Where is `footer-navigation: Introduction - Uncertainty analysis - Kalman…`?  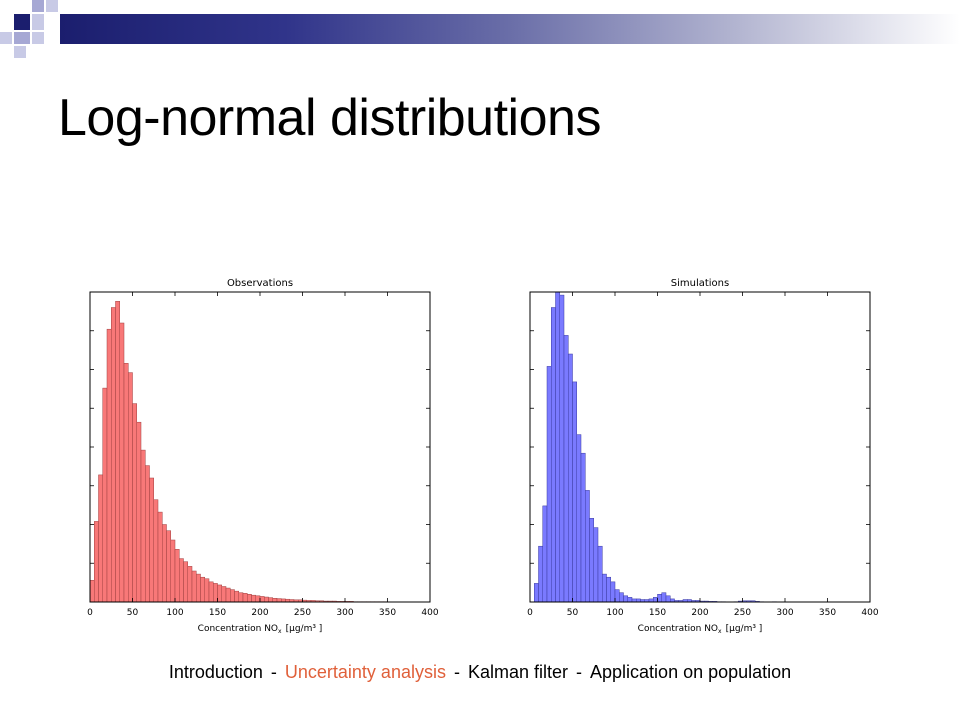
footer-navigation: Introduction - Uncertainty analysis - Kalman… is located at coordinates (480, 672).